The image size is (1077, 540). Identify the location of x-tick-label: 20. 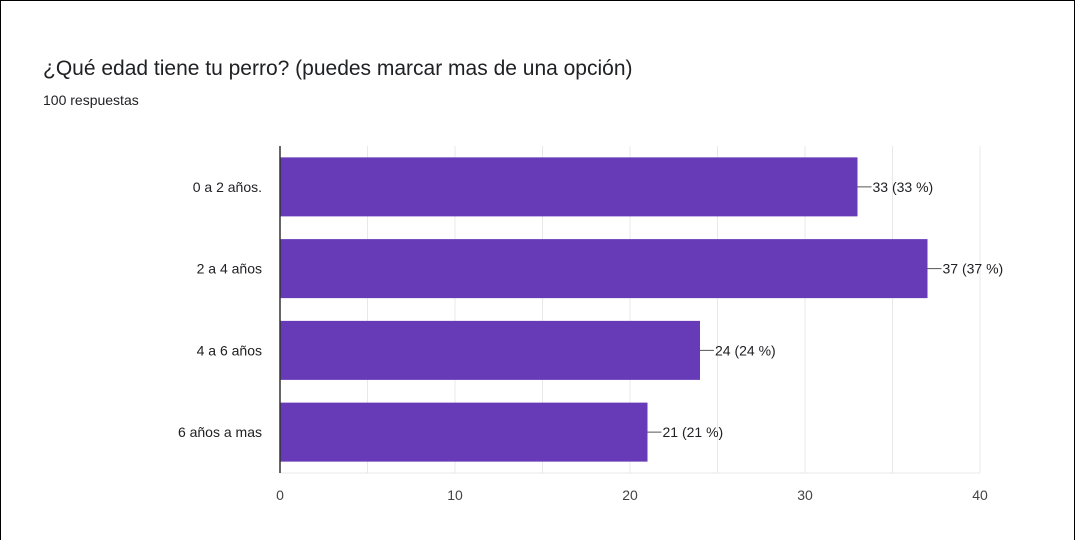
(630, 495).